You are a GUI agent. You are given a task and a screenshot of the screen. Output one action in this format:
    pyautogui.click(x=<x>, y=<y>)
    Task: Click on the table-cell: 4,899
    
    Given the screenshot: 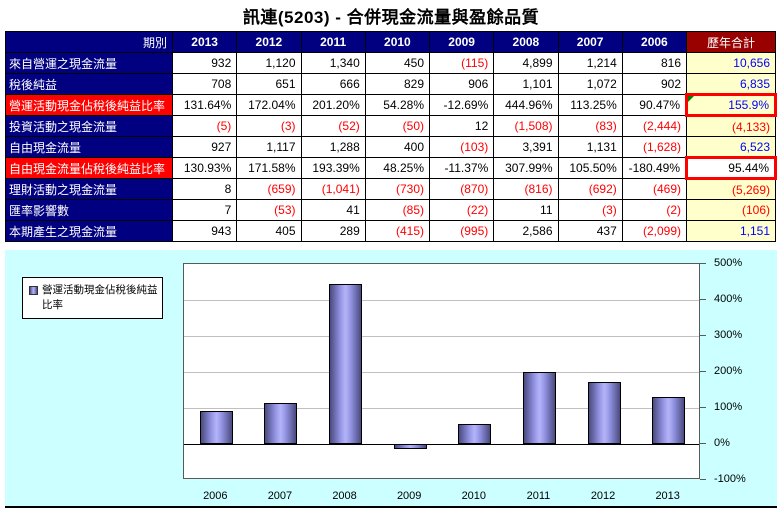 What is the action you would take?
    pyautogui.click(x=526, y=63)
    